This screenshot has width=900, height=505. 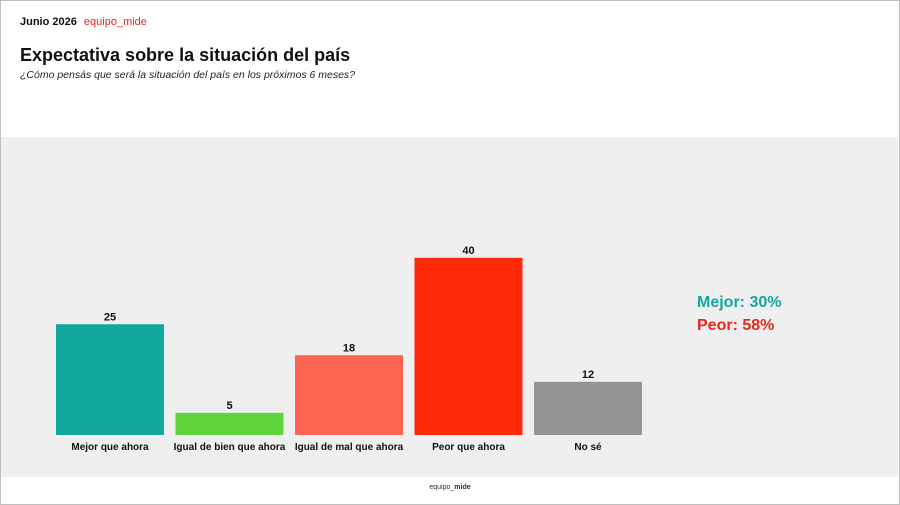 I want to click on header-topline: Junio 2026 equipo_mide, so click(x=450, y=22).